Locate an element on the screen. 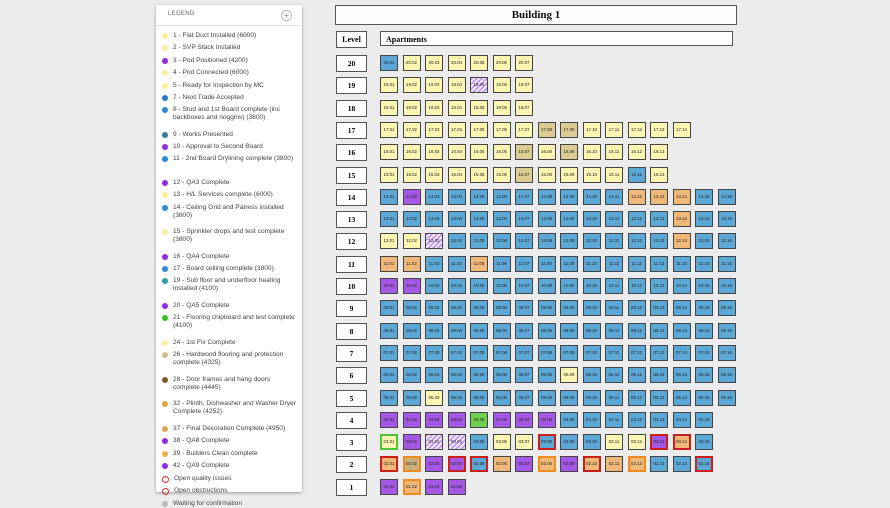 The width and height of the screenshot is (890, 508). apartment-cell: 05.12 is located at coordinates (636, 397).